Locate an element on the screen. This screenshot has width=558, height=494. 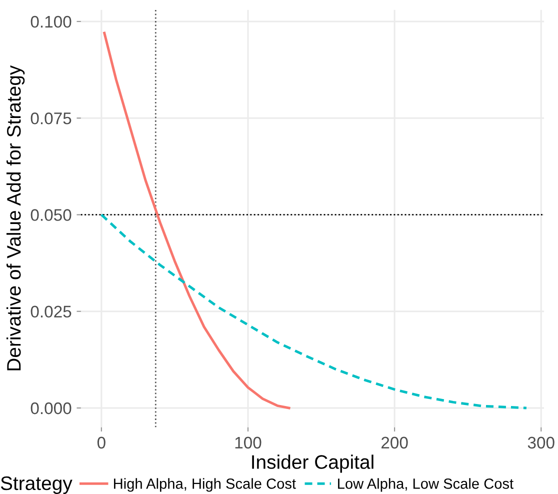
y-axis-title: Derivative of Value Add for Strategy is located at coordinates (15, 217).